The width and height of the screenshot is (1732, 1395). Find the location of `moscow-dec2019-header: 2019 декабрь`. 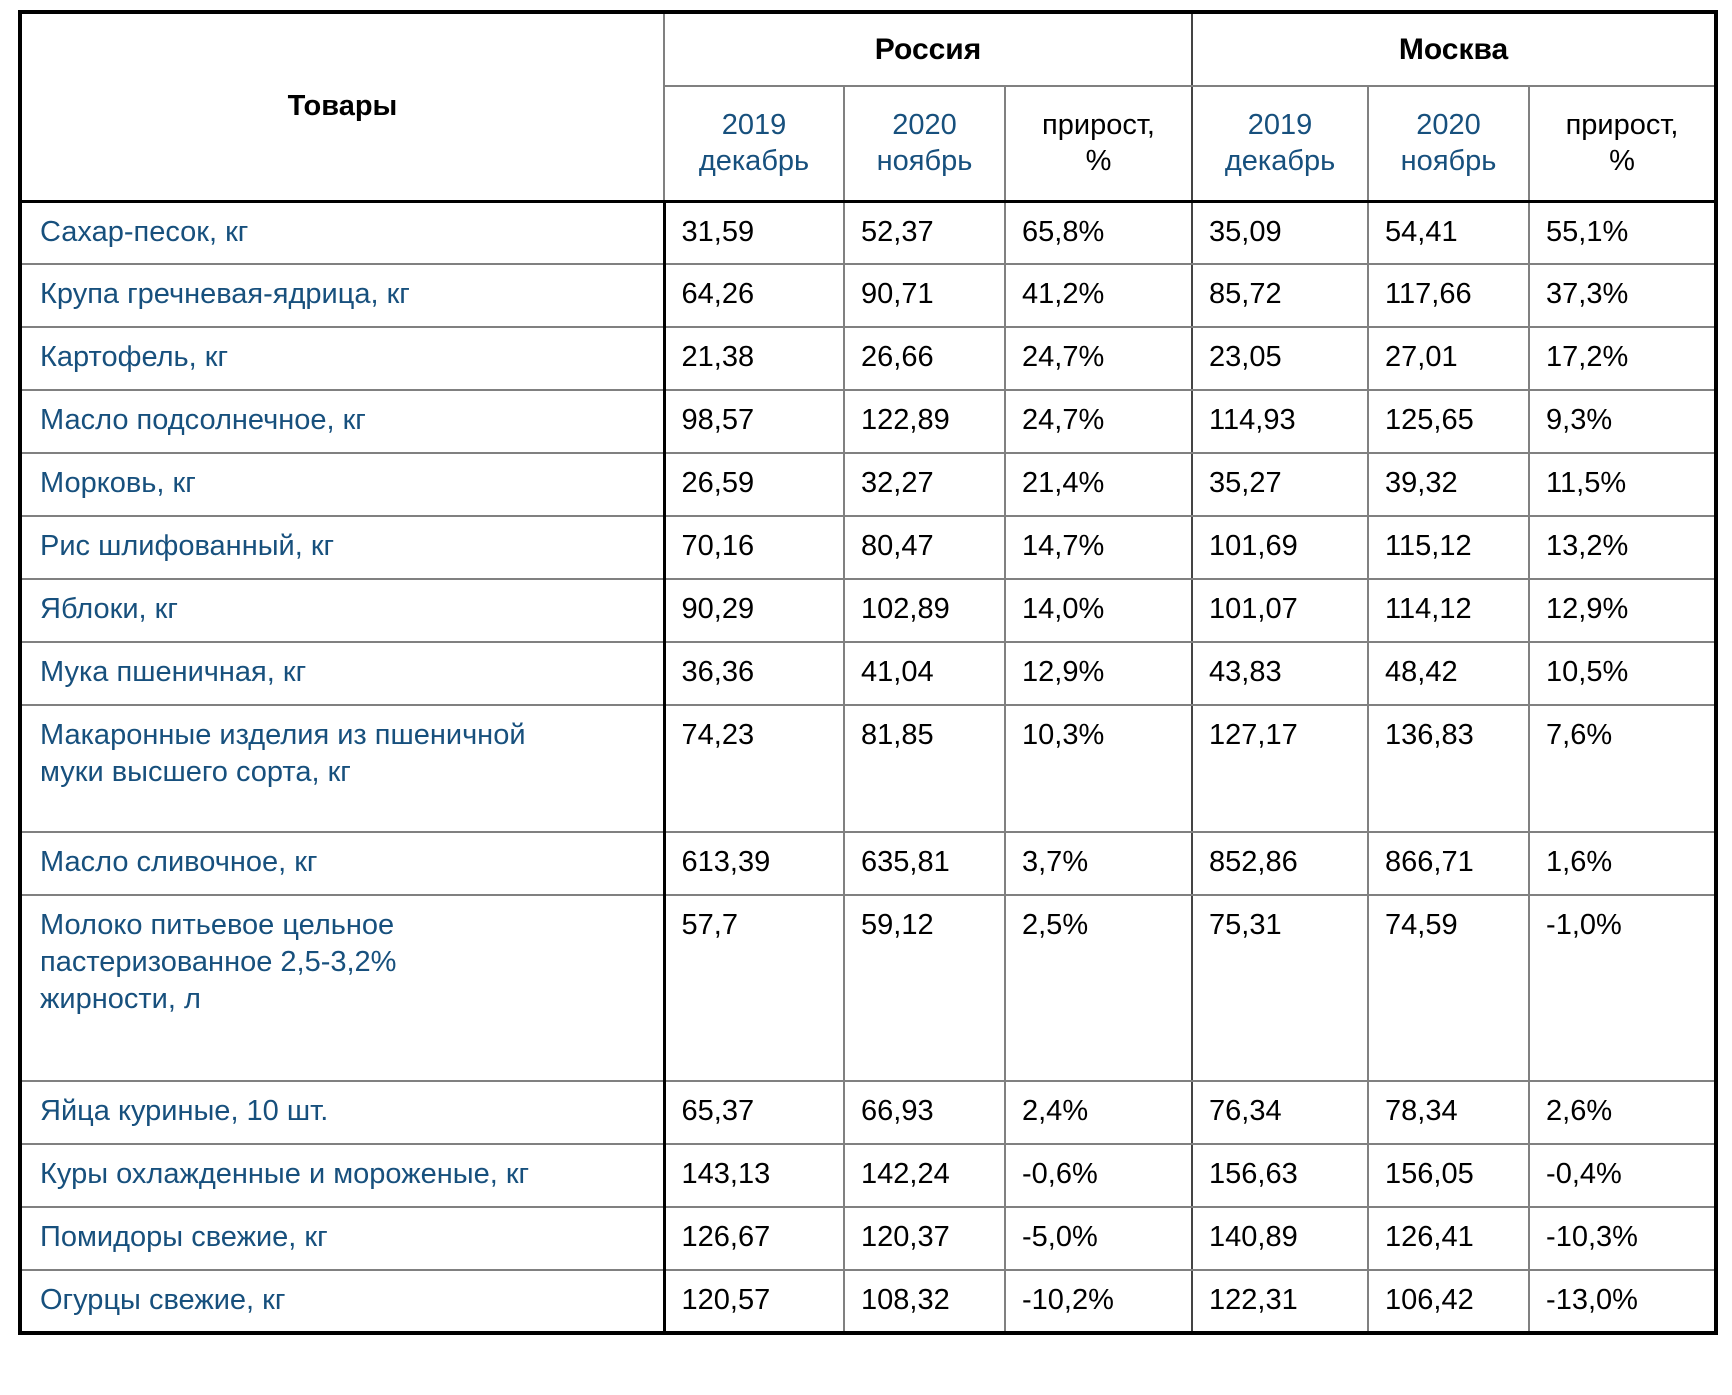

moscow-dec2019-header: 2019 декабрь is located at coordinates (1280, 144).